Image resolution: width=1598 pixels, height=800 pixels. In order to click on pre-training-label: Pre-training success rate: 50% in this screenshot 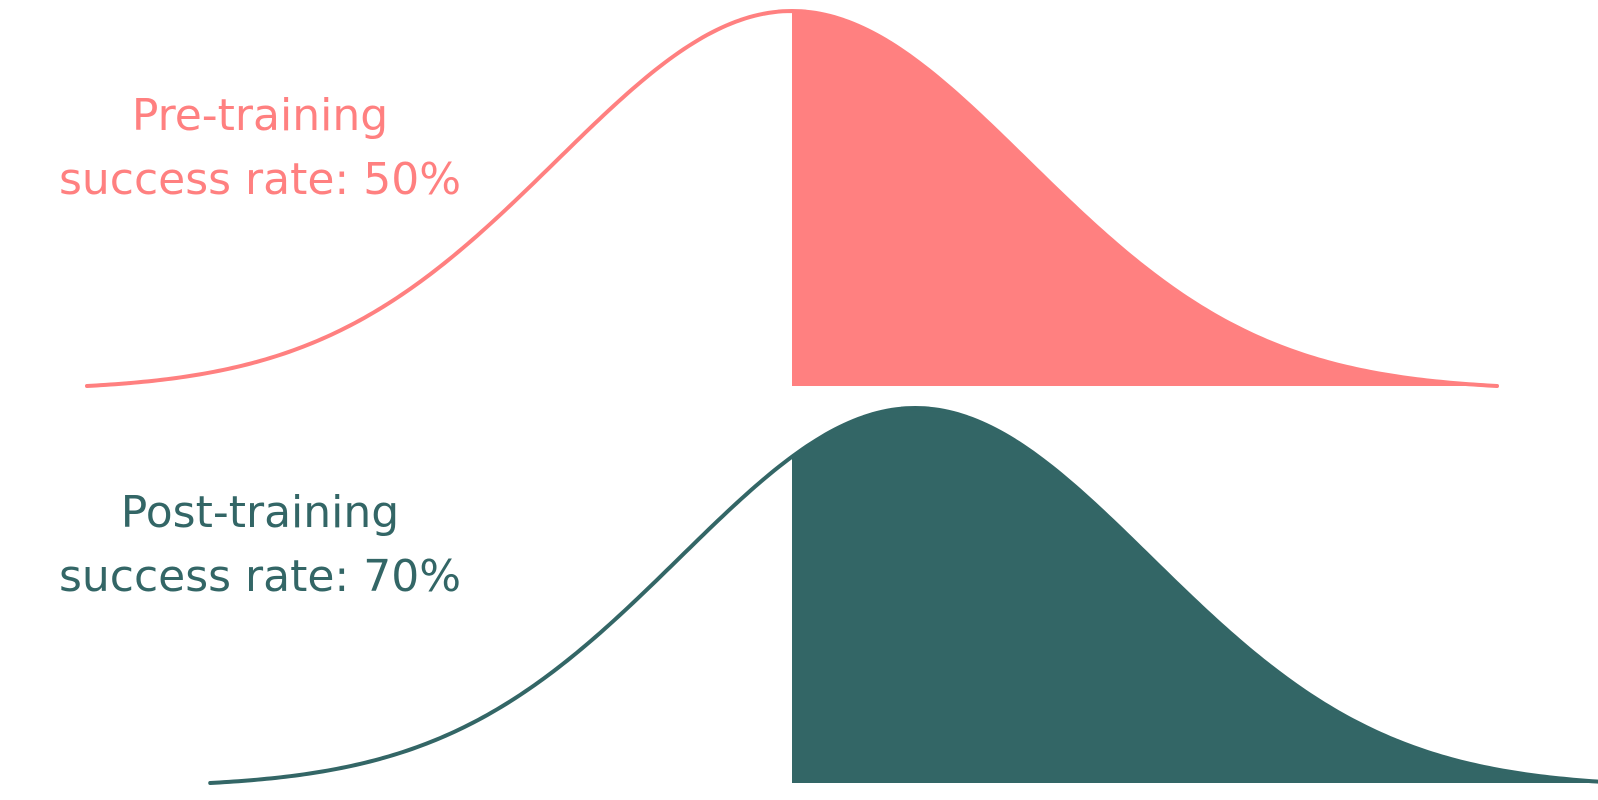, I will do `click(260, 148)`.